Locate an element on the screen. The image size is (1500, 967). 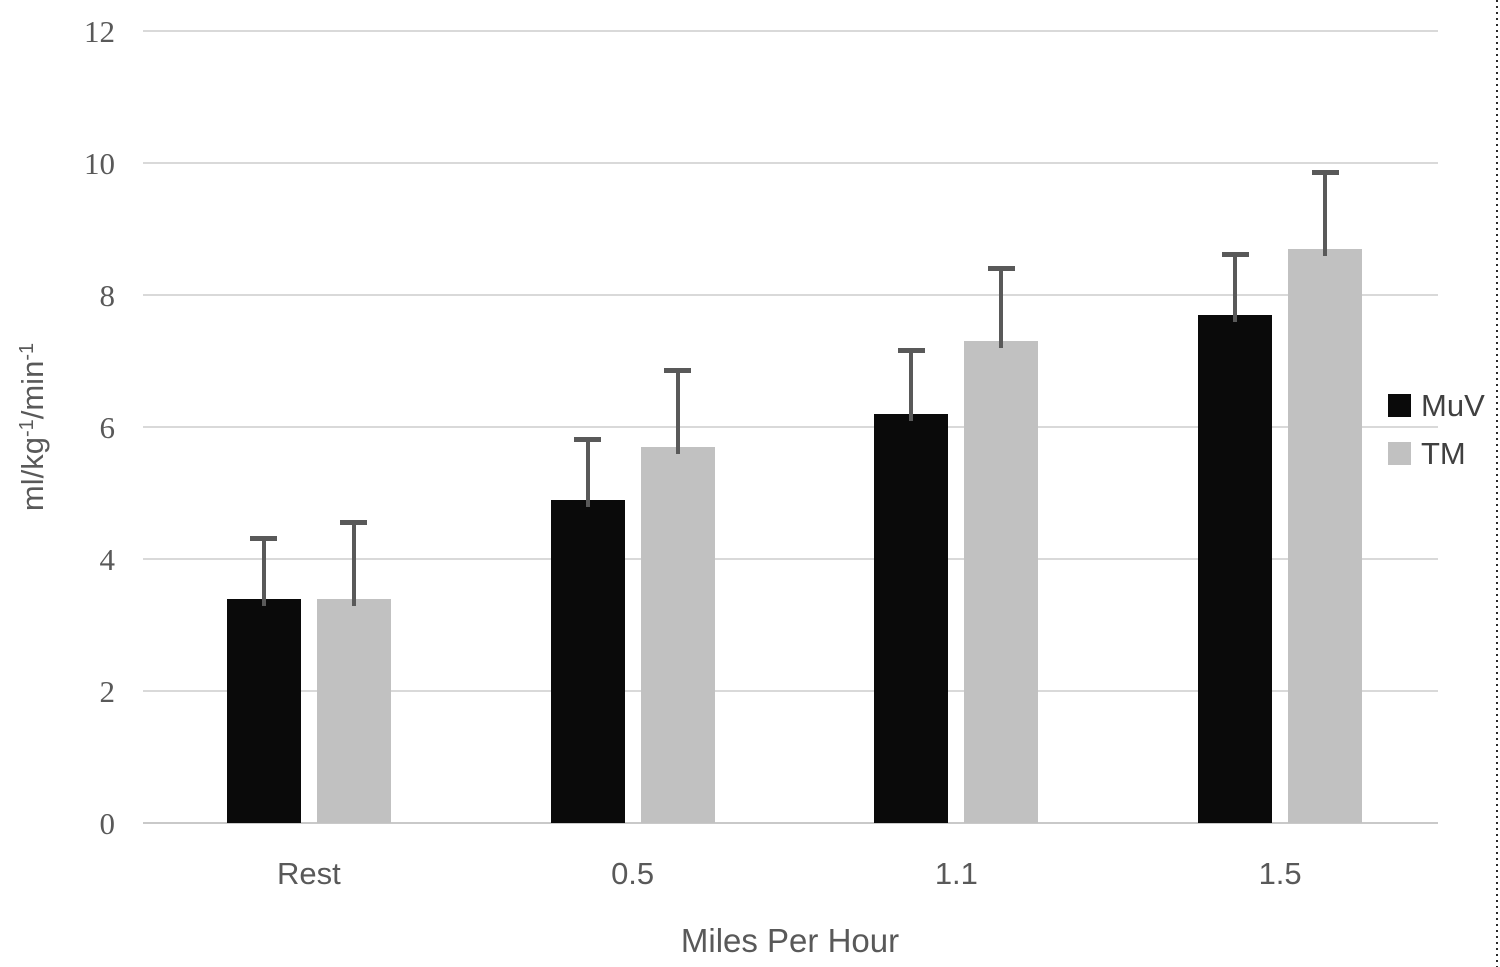
bar-tm-0.5 is located at coordinates (677, 634).